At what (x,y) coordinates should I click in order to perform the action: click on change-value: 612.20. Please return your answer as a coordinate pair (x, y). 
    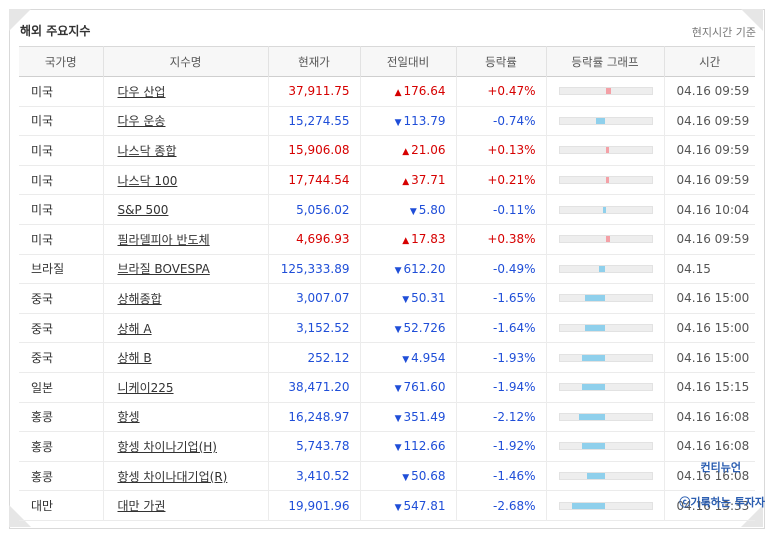
    Looking at the image, I should click on (424, 268).